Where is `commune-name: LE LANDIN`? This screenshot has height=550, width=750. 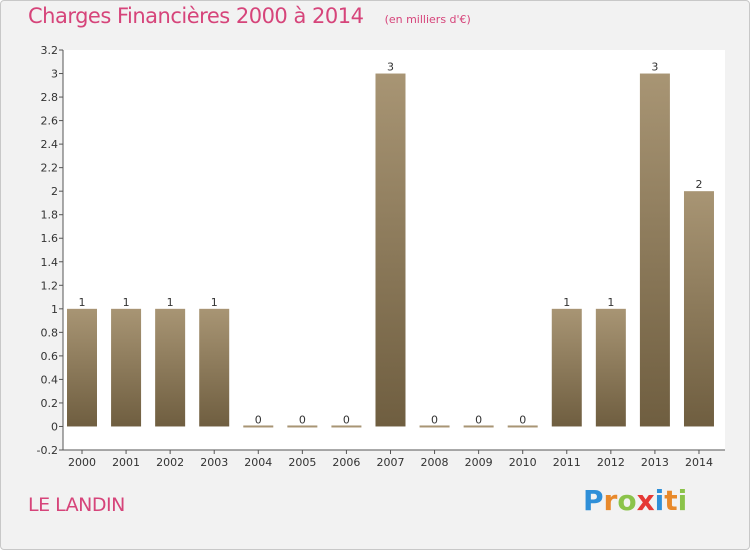 commune-name: LE LANDIN is located at coordinates (76, 505).